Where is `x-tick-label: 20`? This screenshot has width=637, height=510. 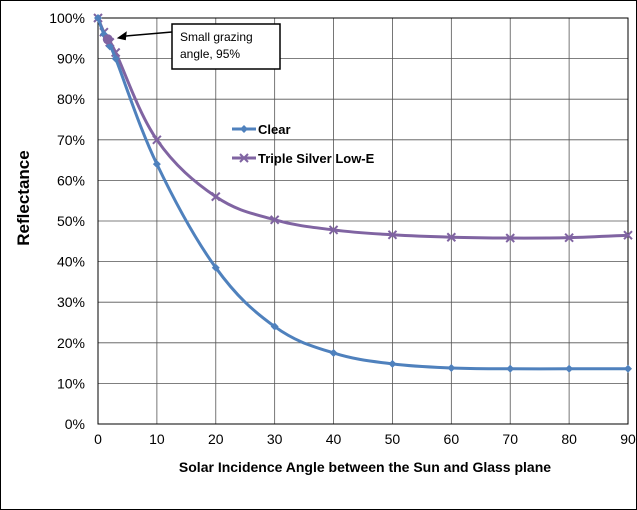 x-tick-label: 20 is located at coordinates (216, 439).